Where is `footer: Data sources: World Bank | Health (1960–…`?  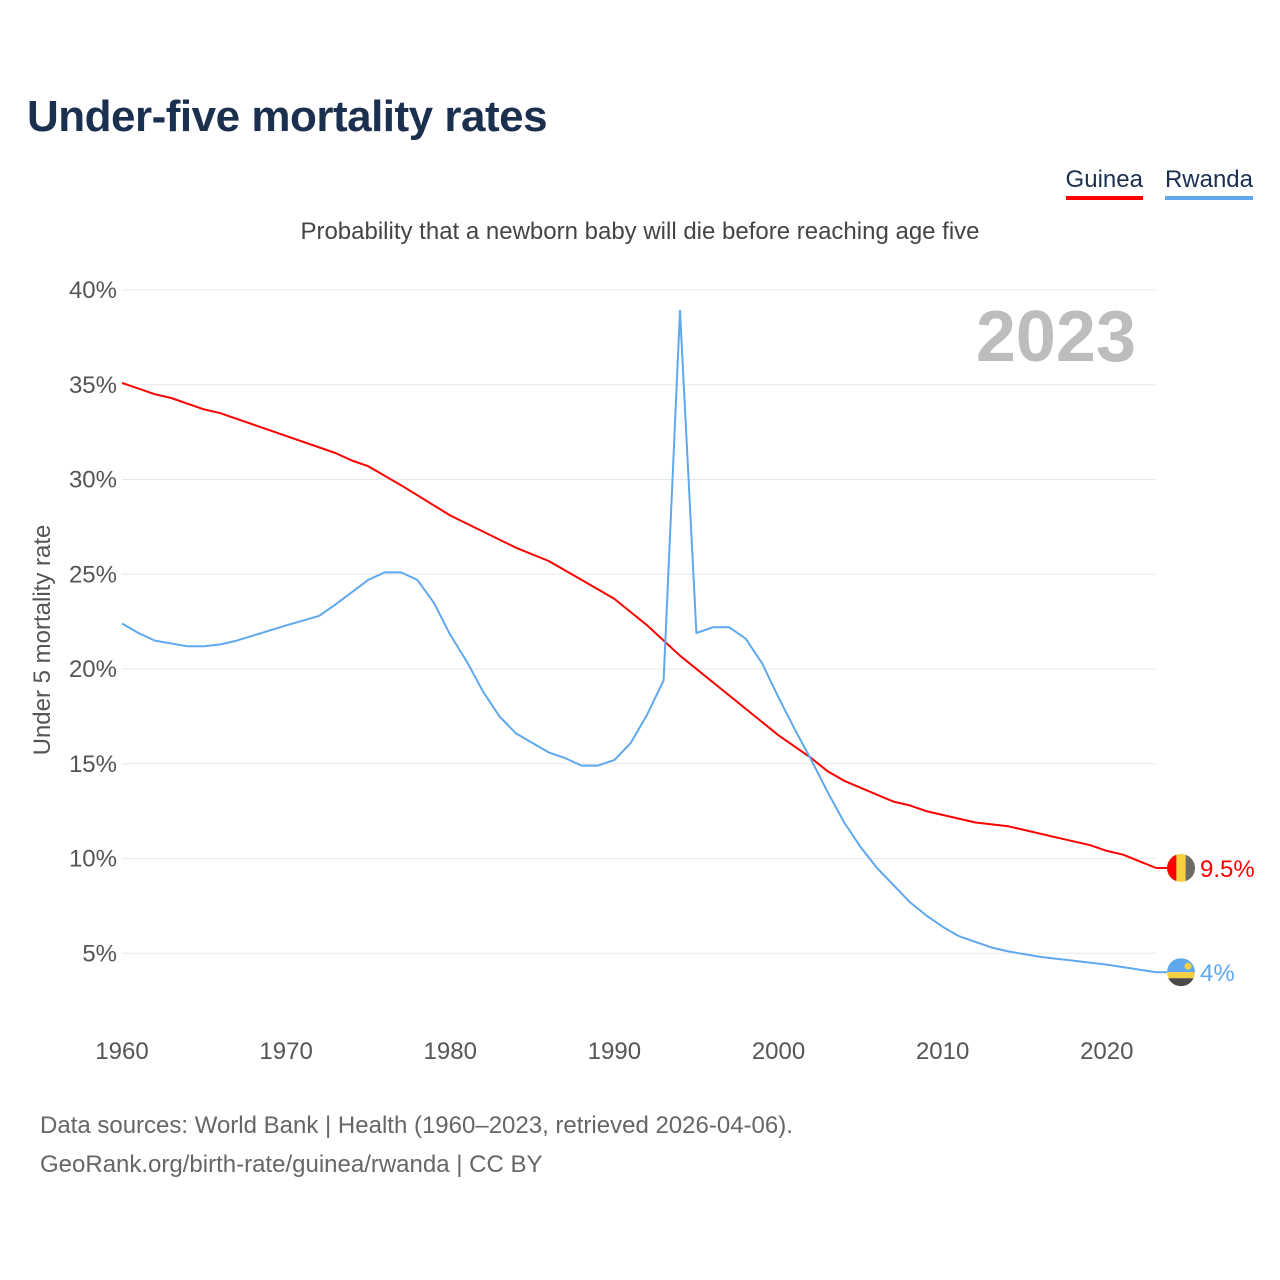
footer: Data sources: World Bank | Health (1960–… is located at coordinates (416, 1145).